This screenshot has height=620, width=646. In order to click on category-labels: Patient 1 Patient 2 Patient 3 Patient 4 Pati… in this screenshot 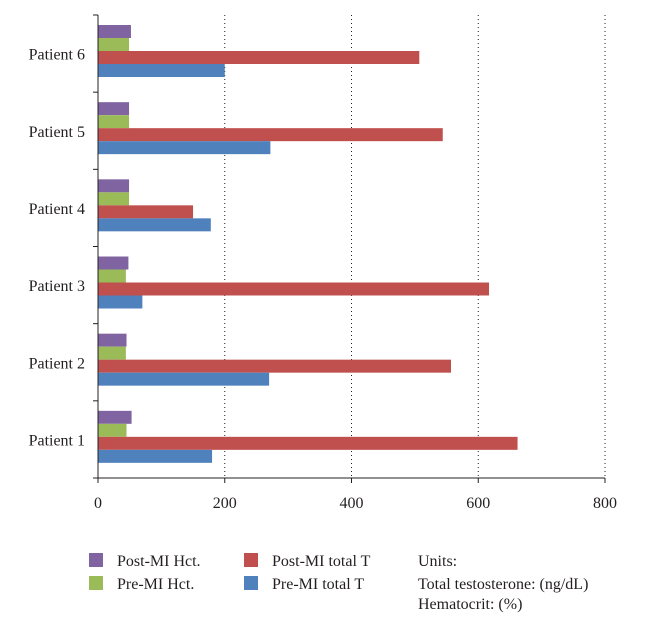, I will do `click(57, 248)`.